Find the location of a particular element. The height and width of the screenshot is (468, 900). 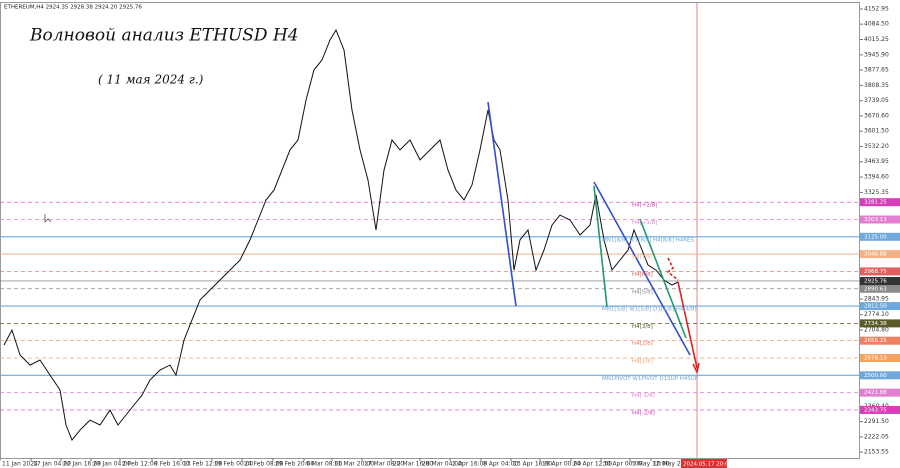

y-tick-label: 4015.25 is located at coordinates (876, 39).